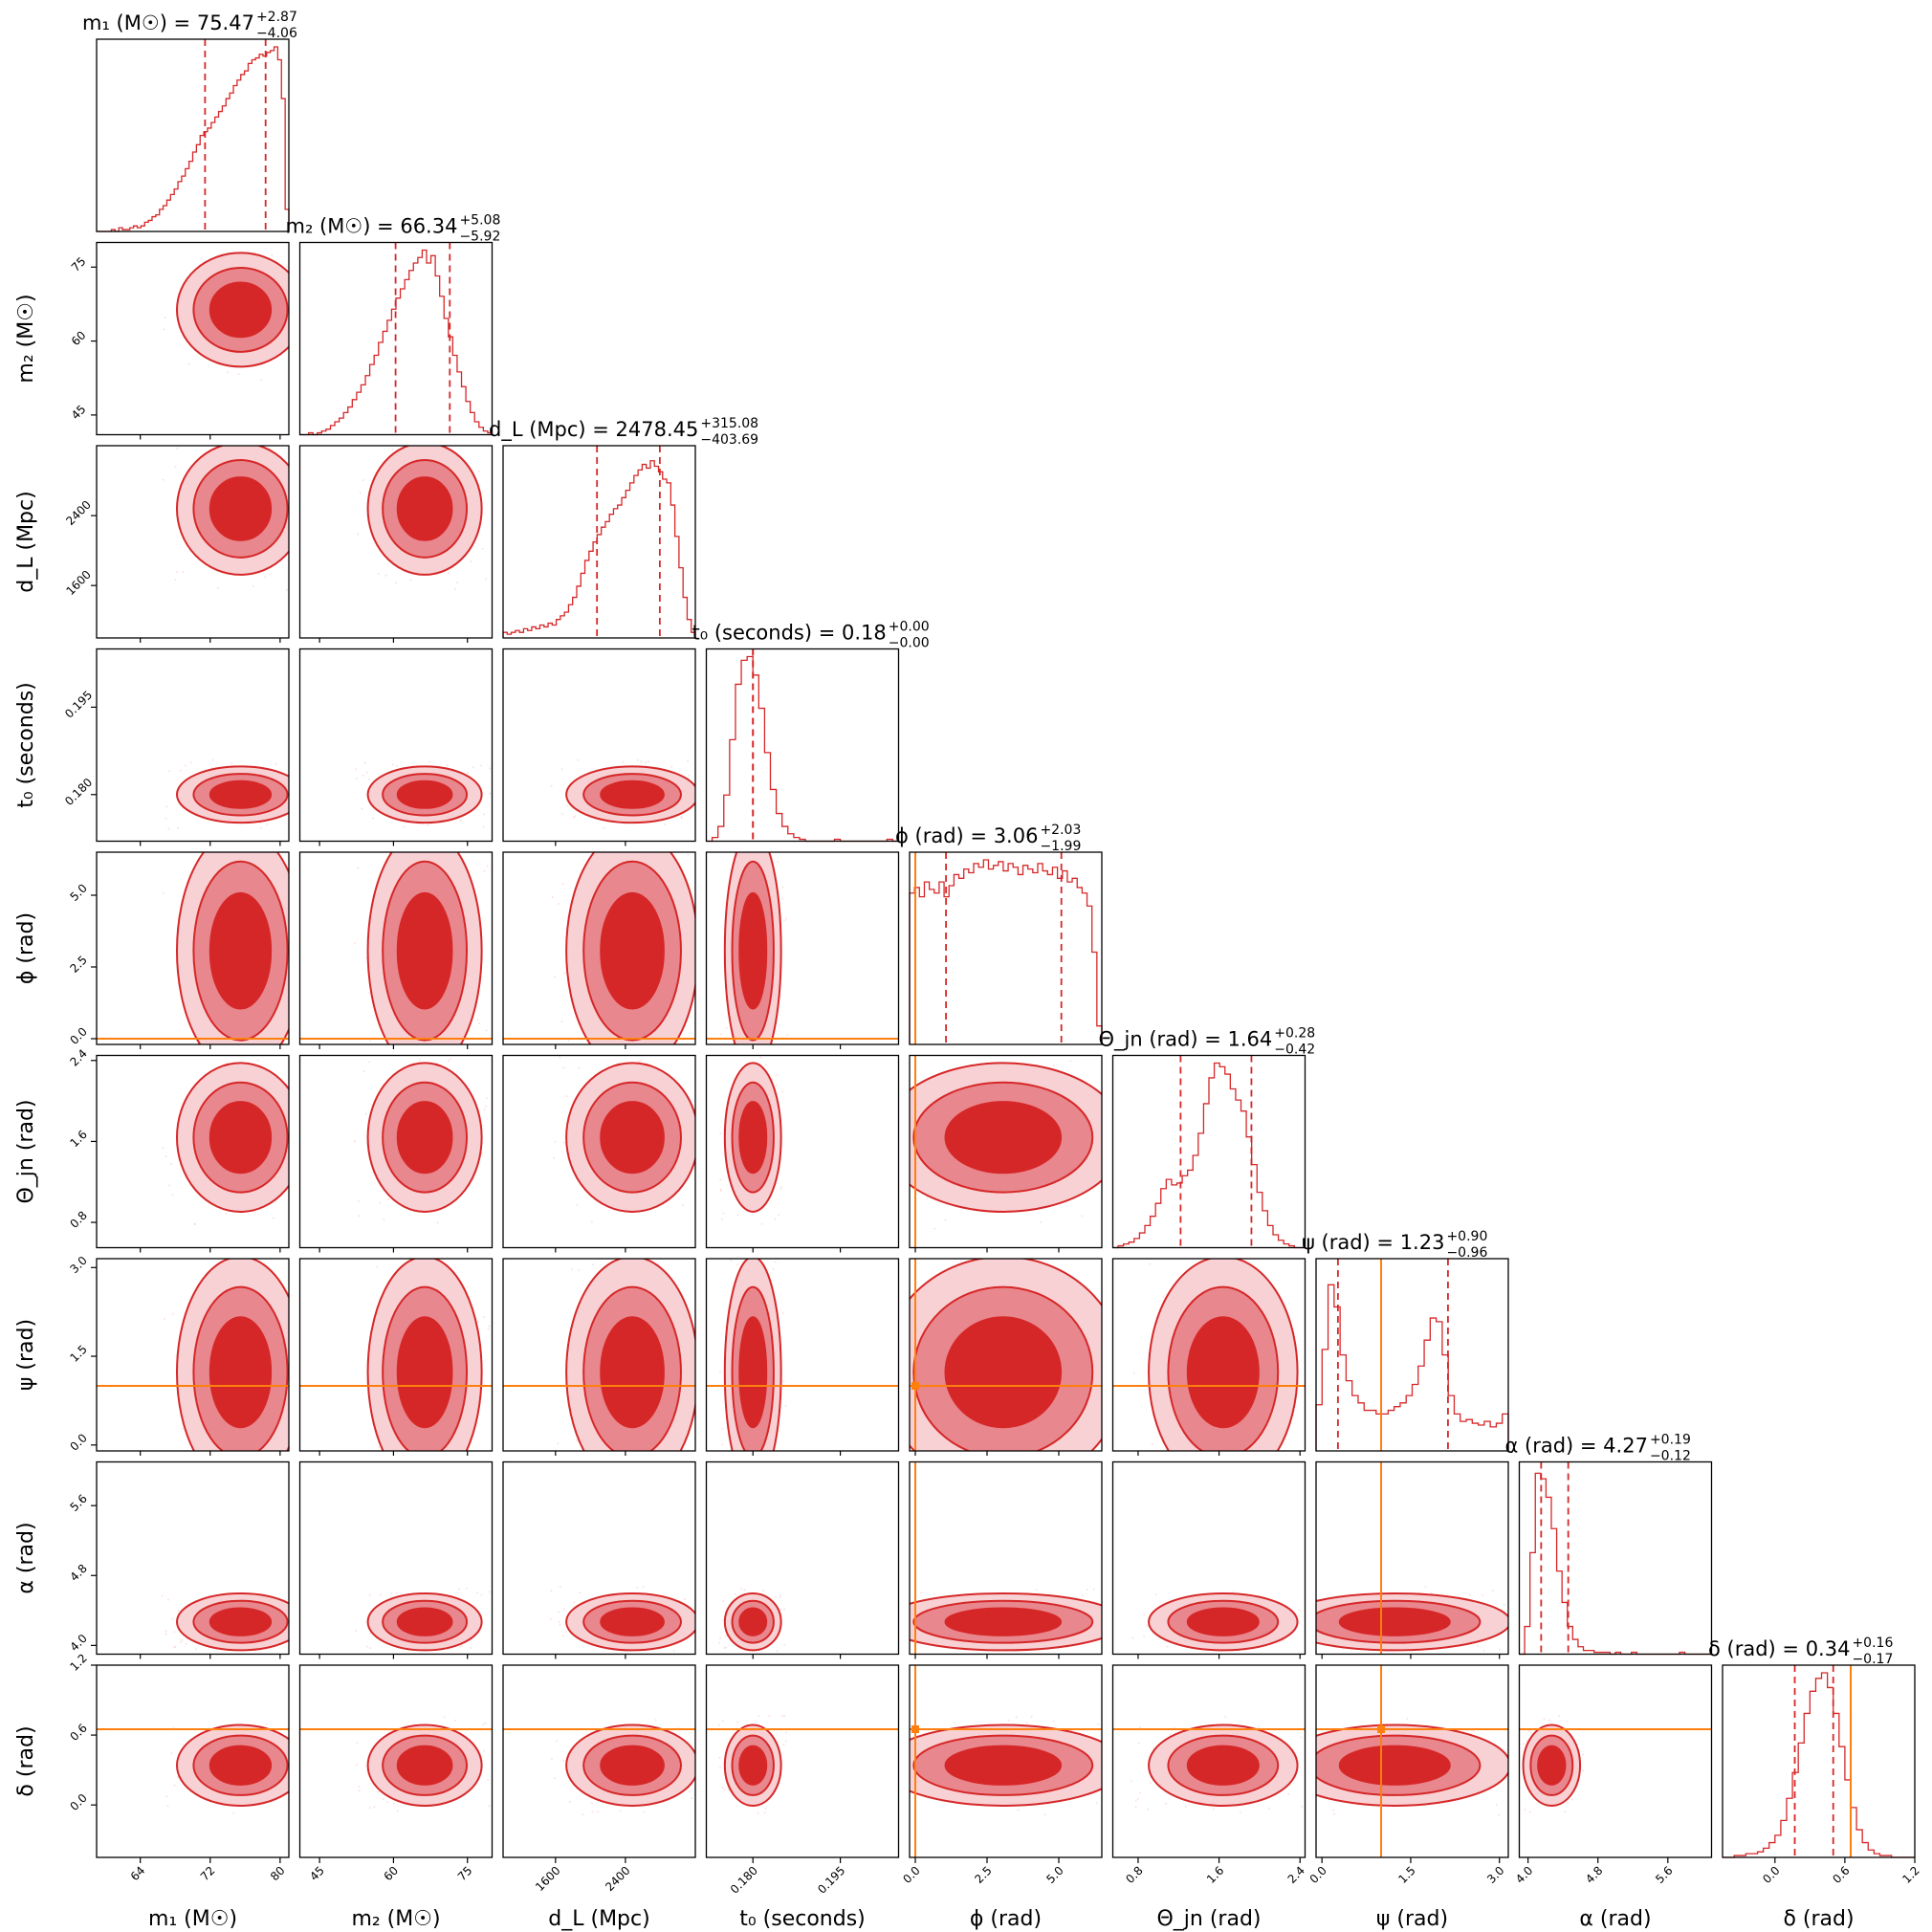 Image resolution: width=1932 pixels, height=1932 pixels. I want to click on histogram-panel-m2, so click(396, 338).